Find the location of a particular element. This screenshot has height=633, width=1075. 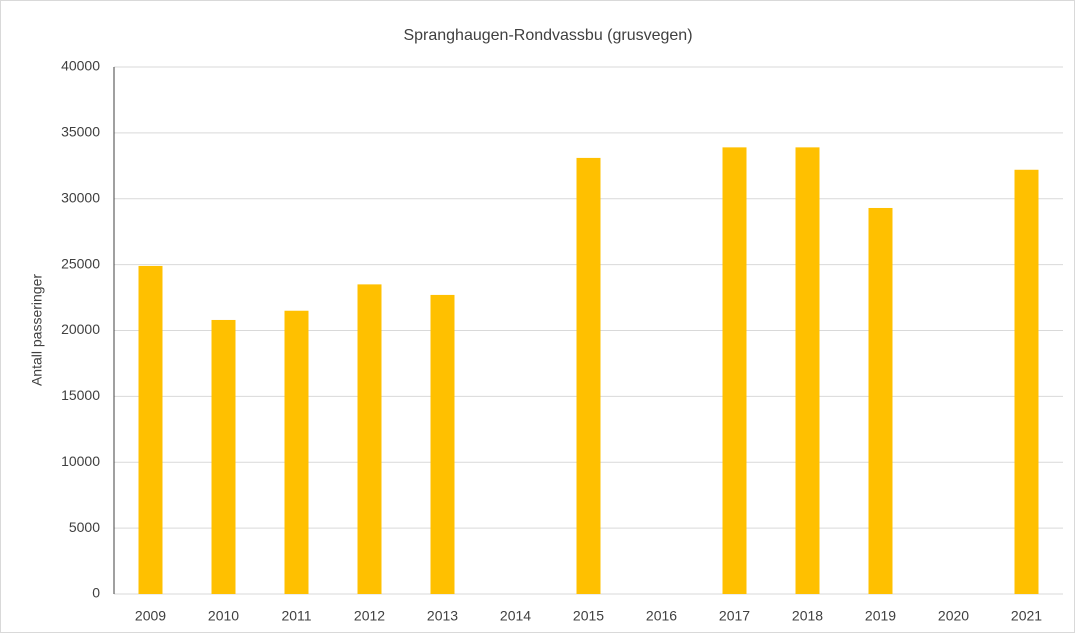

y-tick-label: 15000 is located at coordinates (80, 395).